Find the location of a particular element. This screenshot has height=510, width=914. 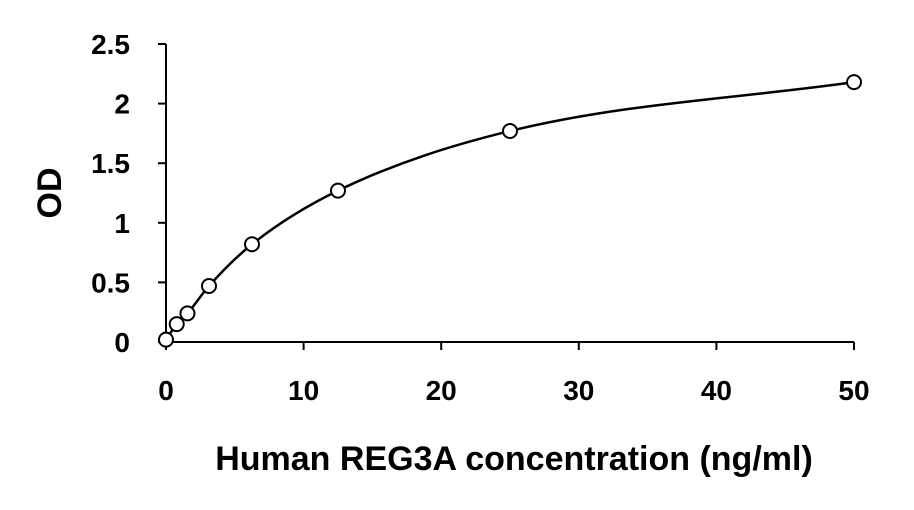

x-tick-label: 50 is located at coordinates (853, 390).